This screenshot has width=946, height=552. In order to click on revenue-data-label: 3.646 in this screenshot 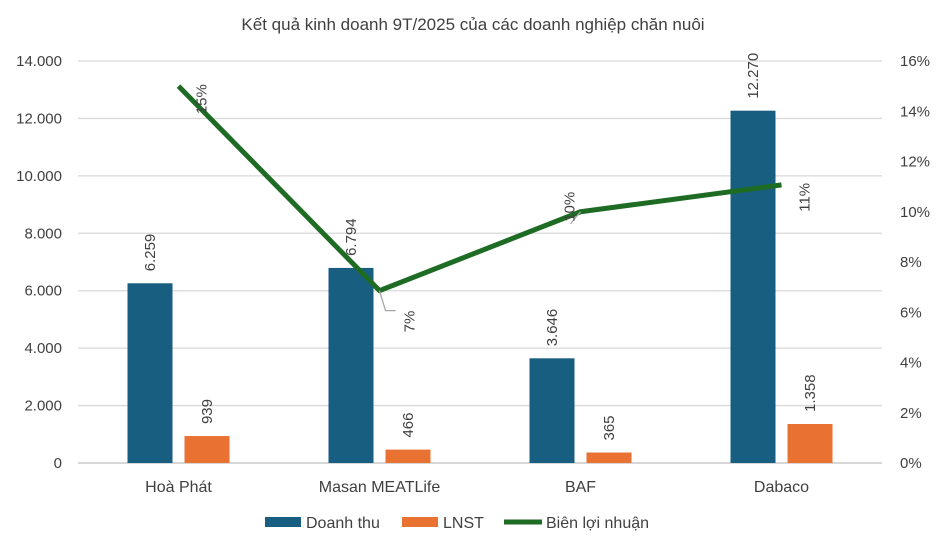, I will do `click(552, 328)`.